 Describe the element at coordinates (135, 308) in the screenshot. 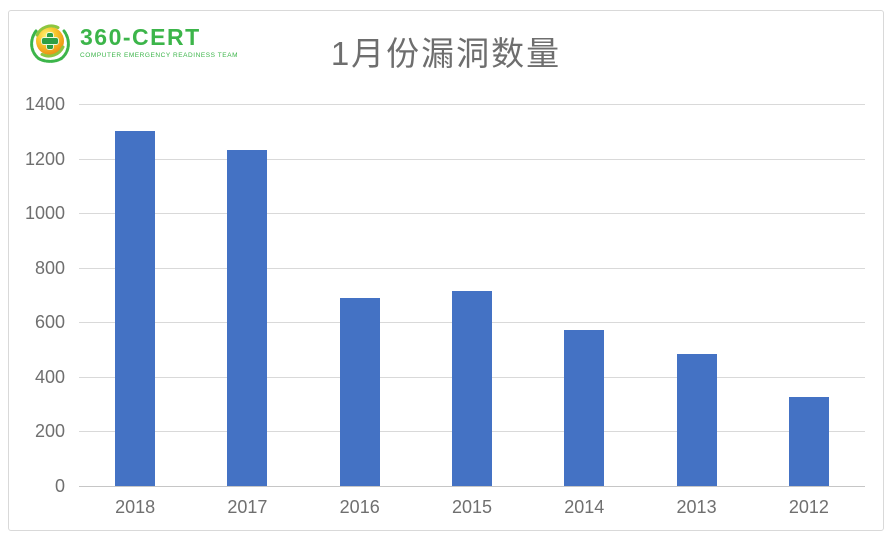

I see `bar-2018` at that location.